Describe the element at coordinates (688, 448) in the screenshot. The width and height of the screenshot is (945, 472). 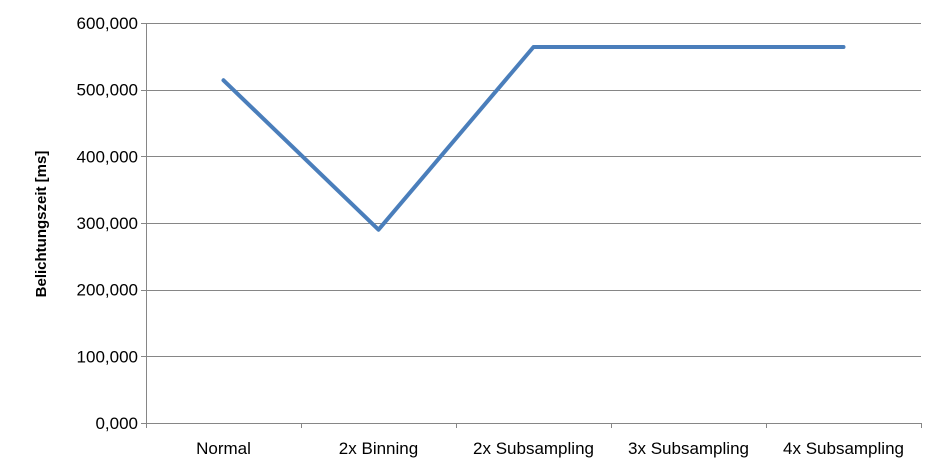
I see `x-tick-label: 3x Subsampling` at that location.